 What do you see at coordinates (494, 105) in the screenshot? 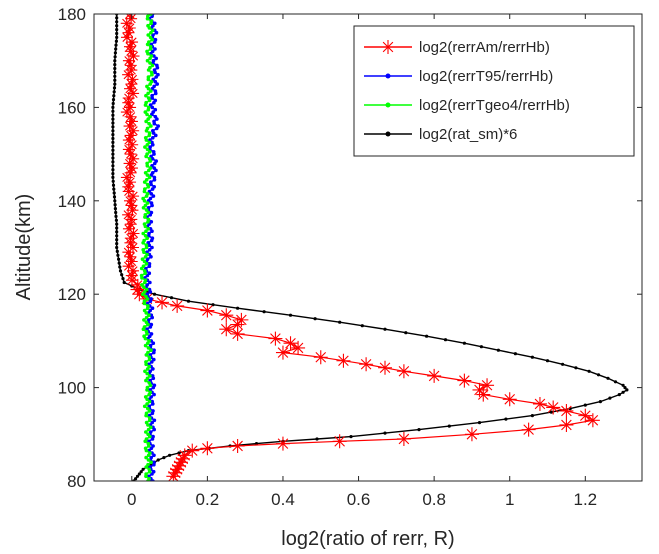
I see `legend-label-2: log2(rerrTgeo4/rerrHb)` at bounding box center [494, 105].